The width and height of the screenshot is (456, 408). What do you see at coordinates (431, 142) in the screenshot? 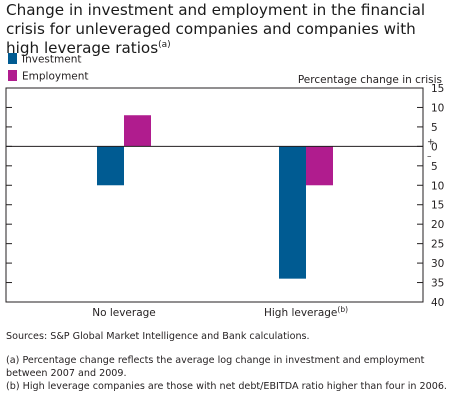
I see `y-plus-sign: +` at bounding box center [431, 142].